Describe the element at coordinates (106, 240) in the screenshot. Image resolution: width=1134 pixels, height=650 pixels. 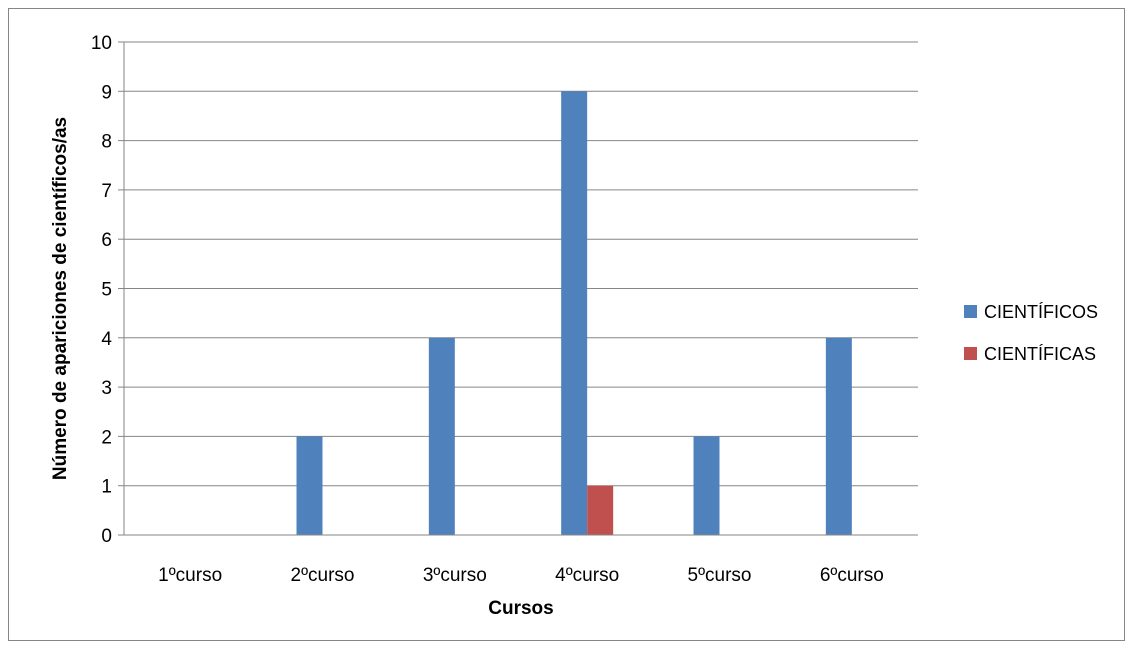
I see `y-tick-label: 6` at that location.